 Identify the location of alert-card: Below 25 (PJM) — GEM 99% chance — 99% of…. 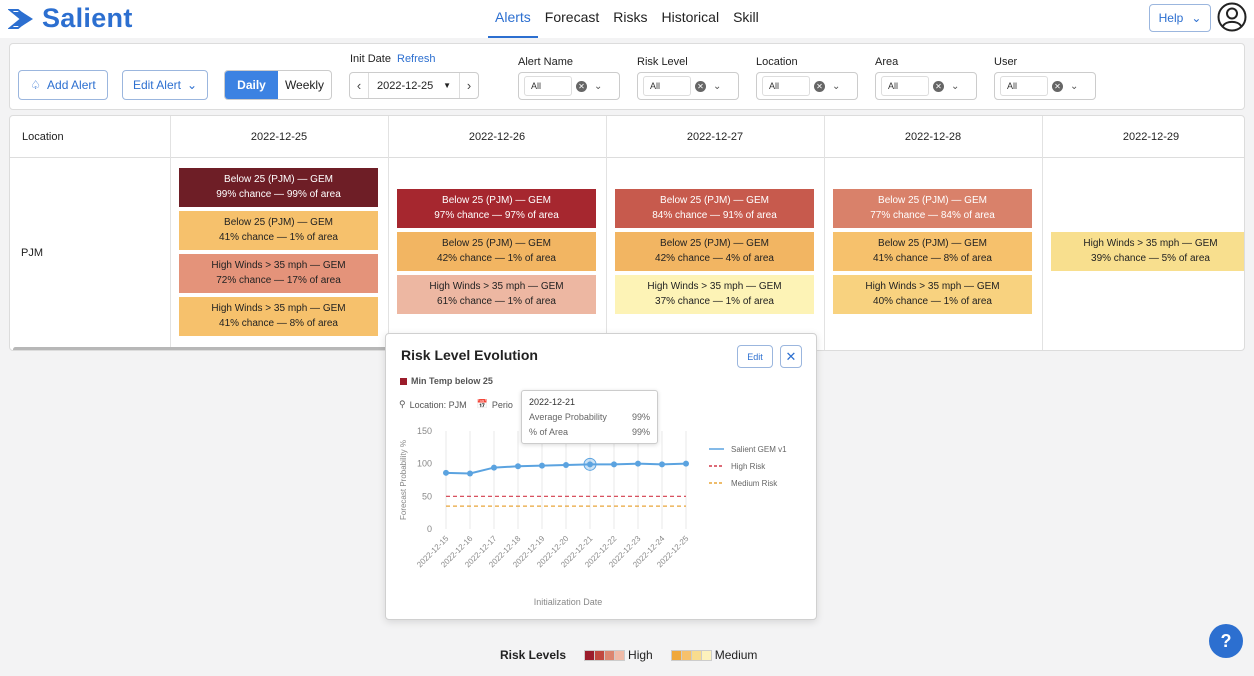
(278, 187).